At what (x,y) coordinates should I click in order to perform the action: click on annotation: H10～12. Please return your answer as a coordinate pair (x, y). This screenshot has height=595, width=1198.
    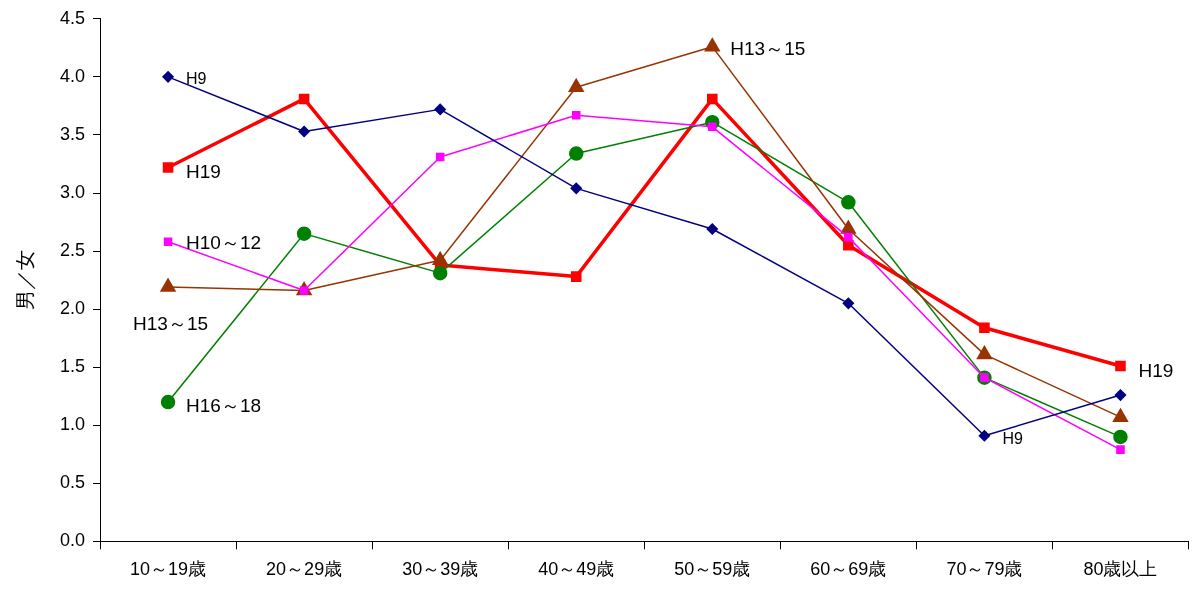
    Looking at the image, I should click on (224, 243).